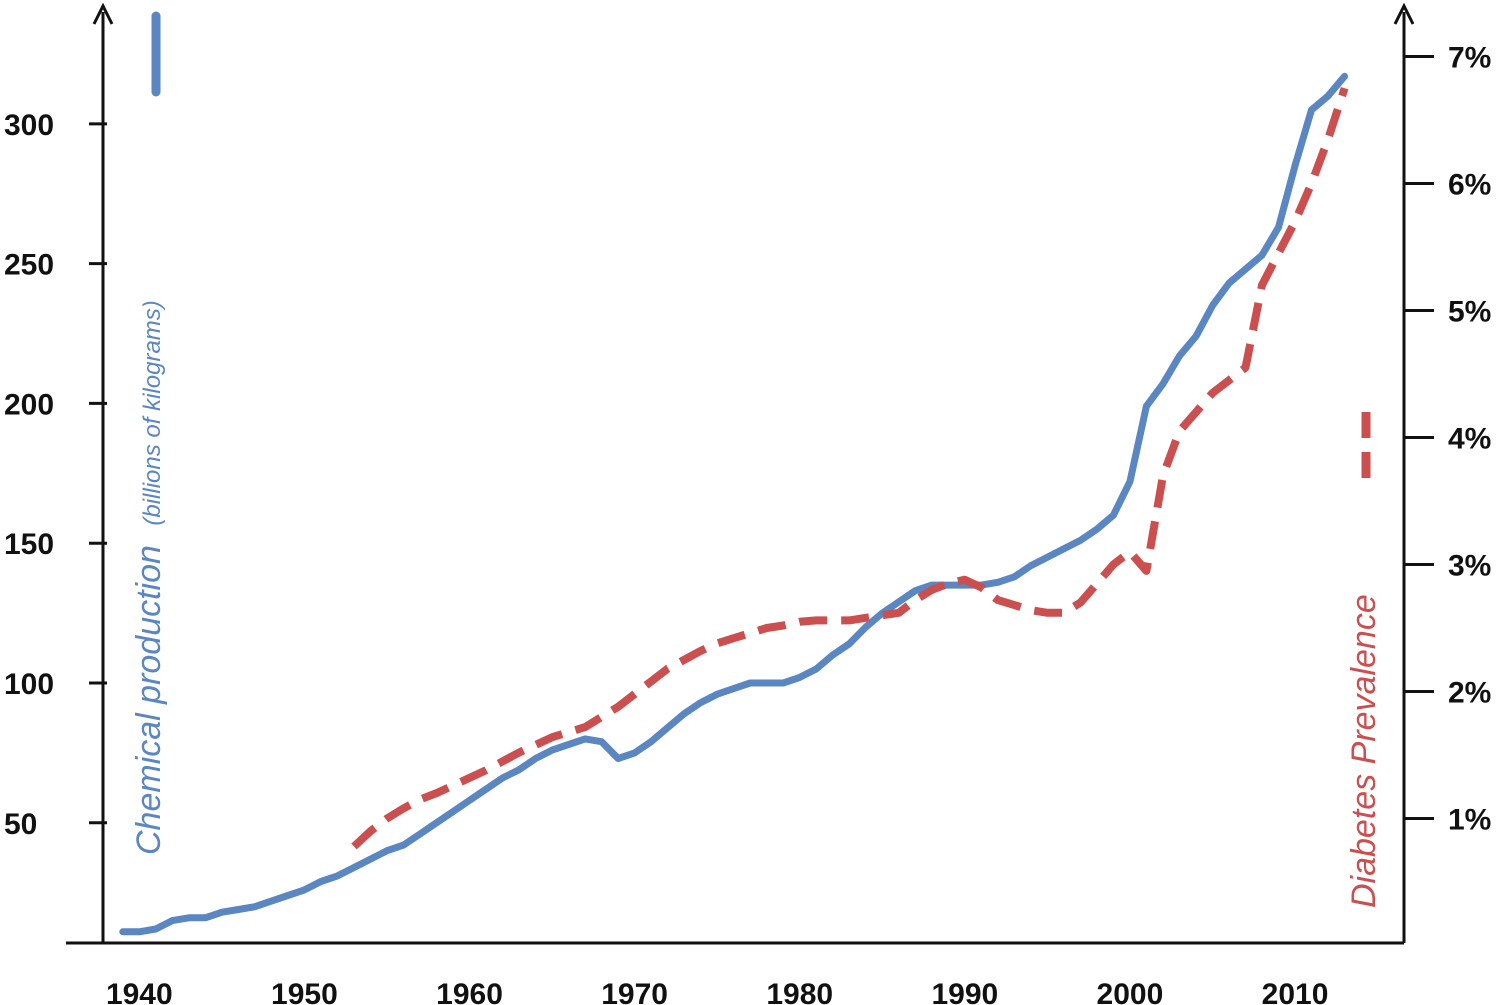 The image size is (1500, 1005). What do you see at coordinates (139, 991) in the screenshot?
I see `x-tick-label: 1940` at bounding box center [139, 991].